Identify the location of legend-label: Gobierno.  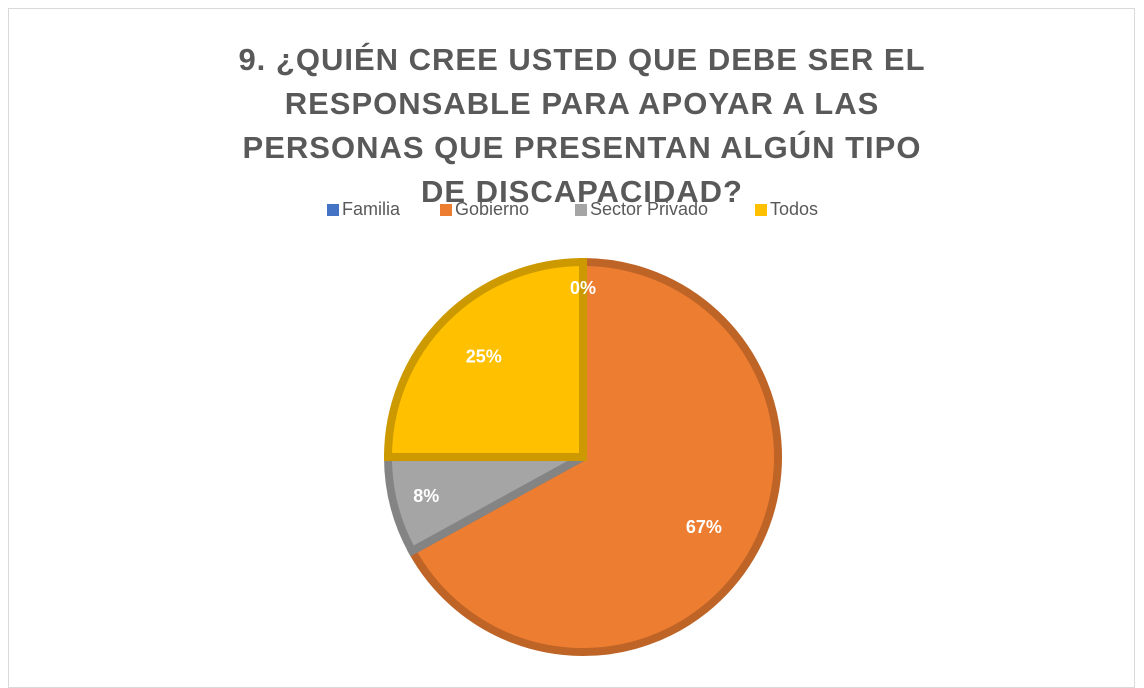
(492, 209).